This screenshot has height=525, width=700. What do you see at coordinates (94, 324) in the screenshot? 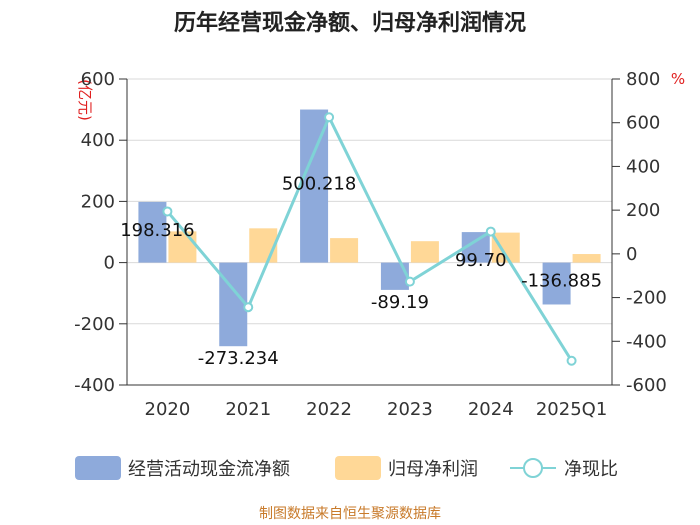
I see `left-axis-tick-label: -200` at bounding box center [94, 324].